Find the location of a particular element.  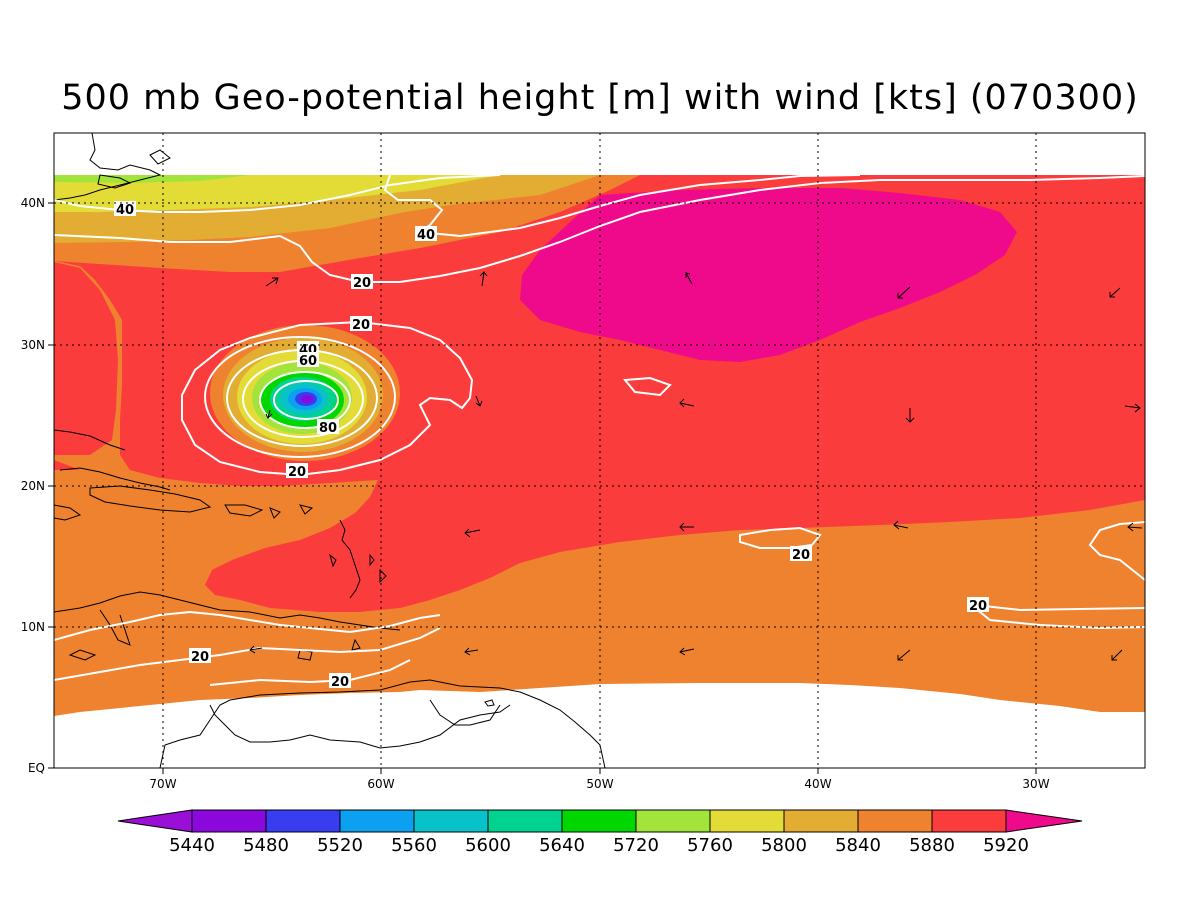

contour-label: 80 is located at coordinates (328, 427).